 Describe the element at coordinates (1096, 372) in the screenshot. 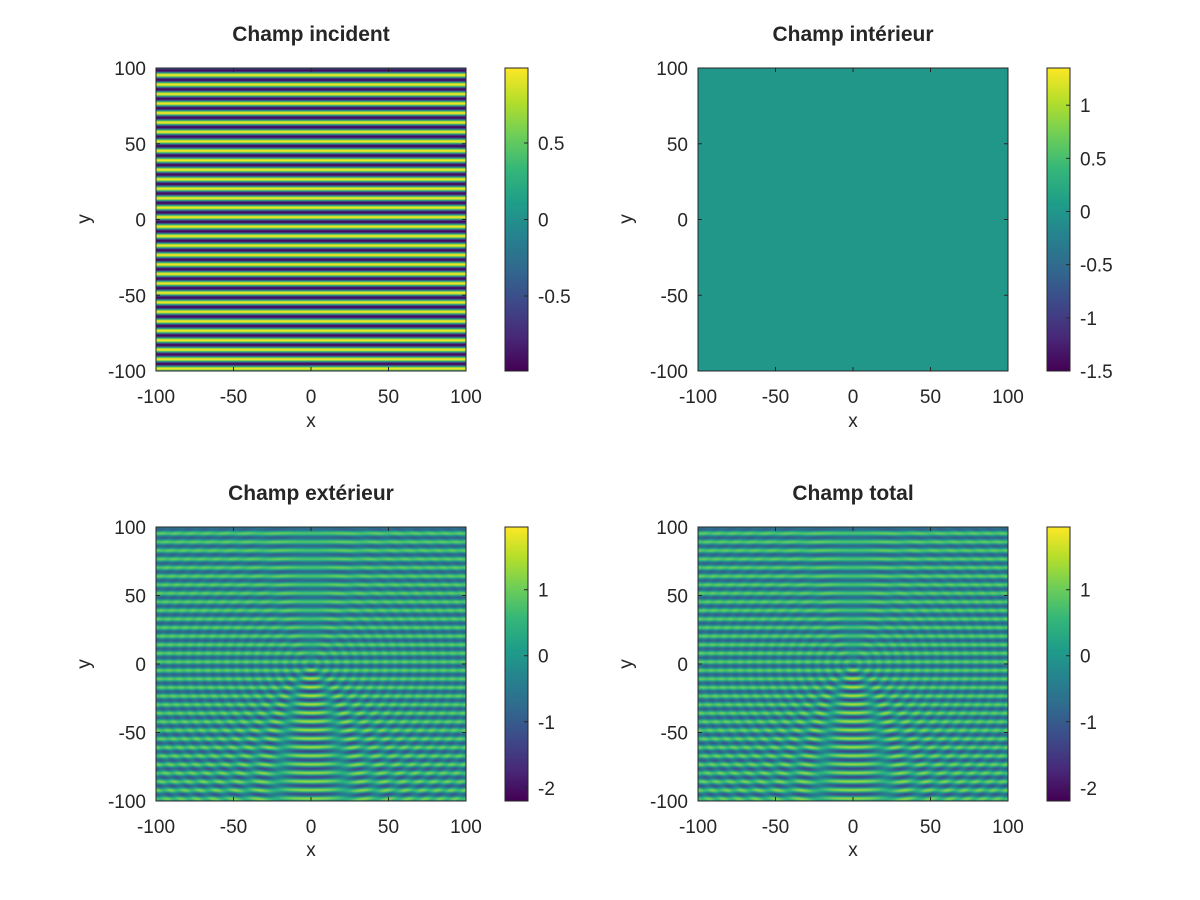

I see `colorbar-tick-label: -1.5` at that location.